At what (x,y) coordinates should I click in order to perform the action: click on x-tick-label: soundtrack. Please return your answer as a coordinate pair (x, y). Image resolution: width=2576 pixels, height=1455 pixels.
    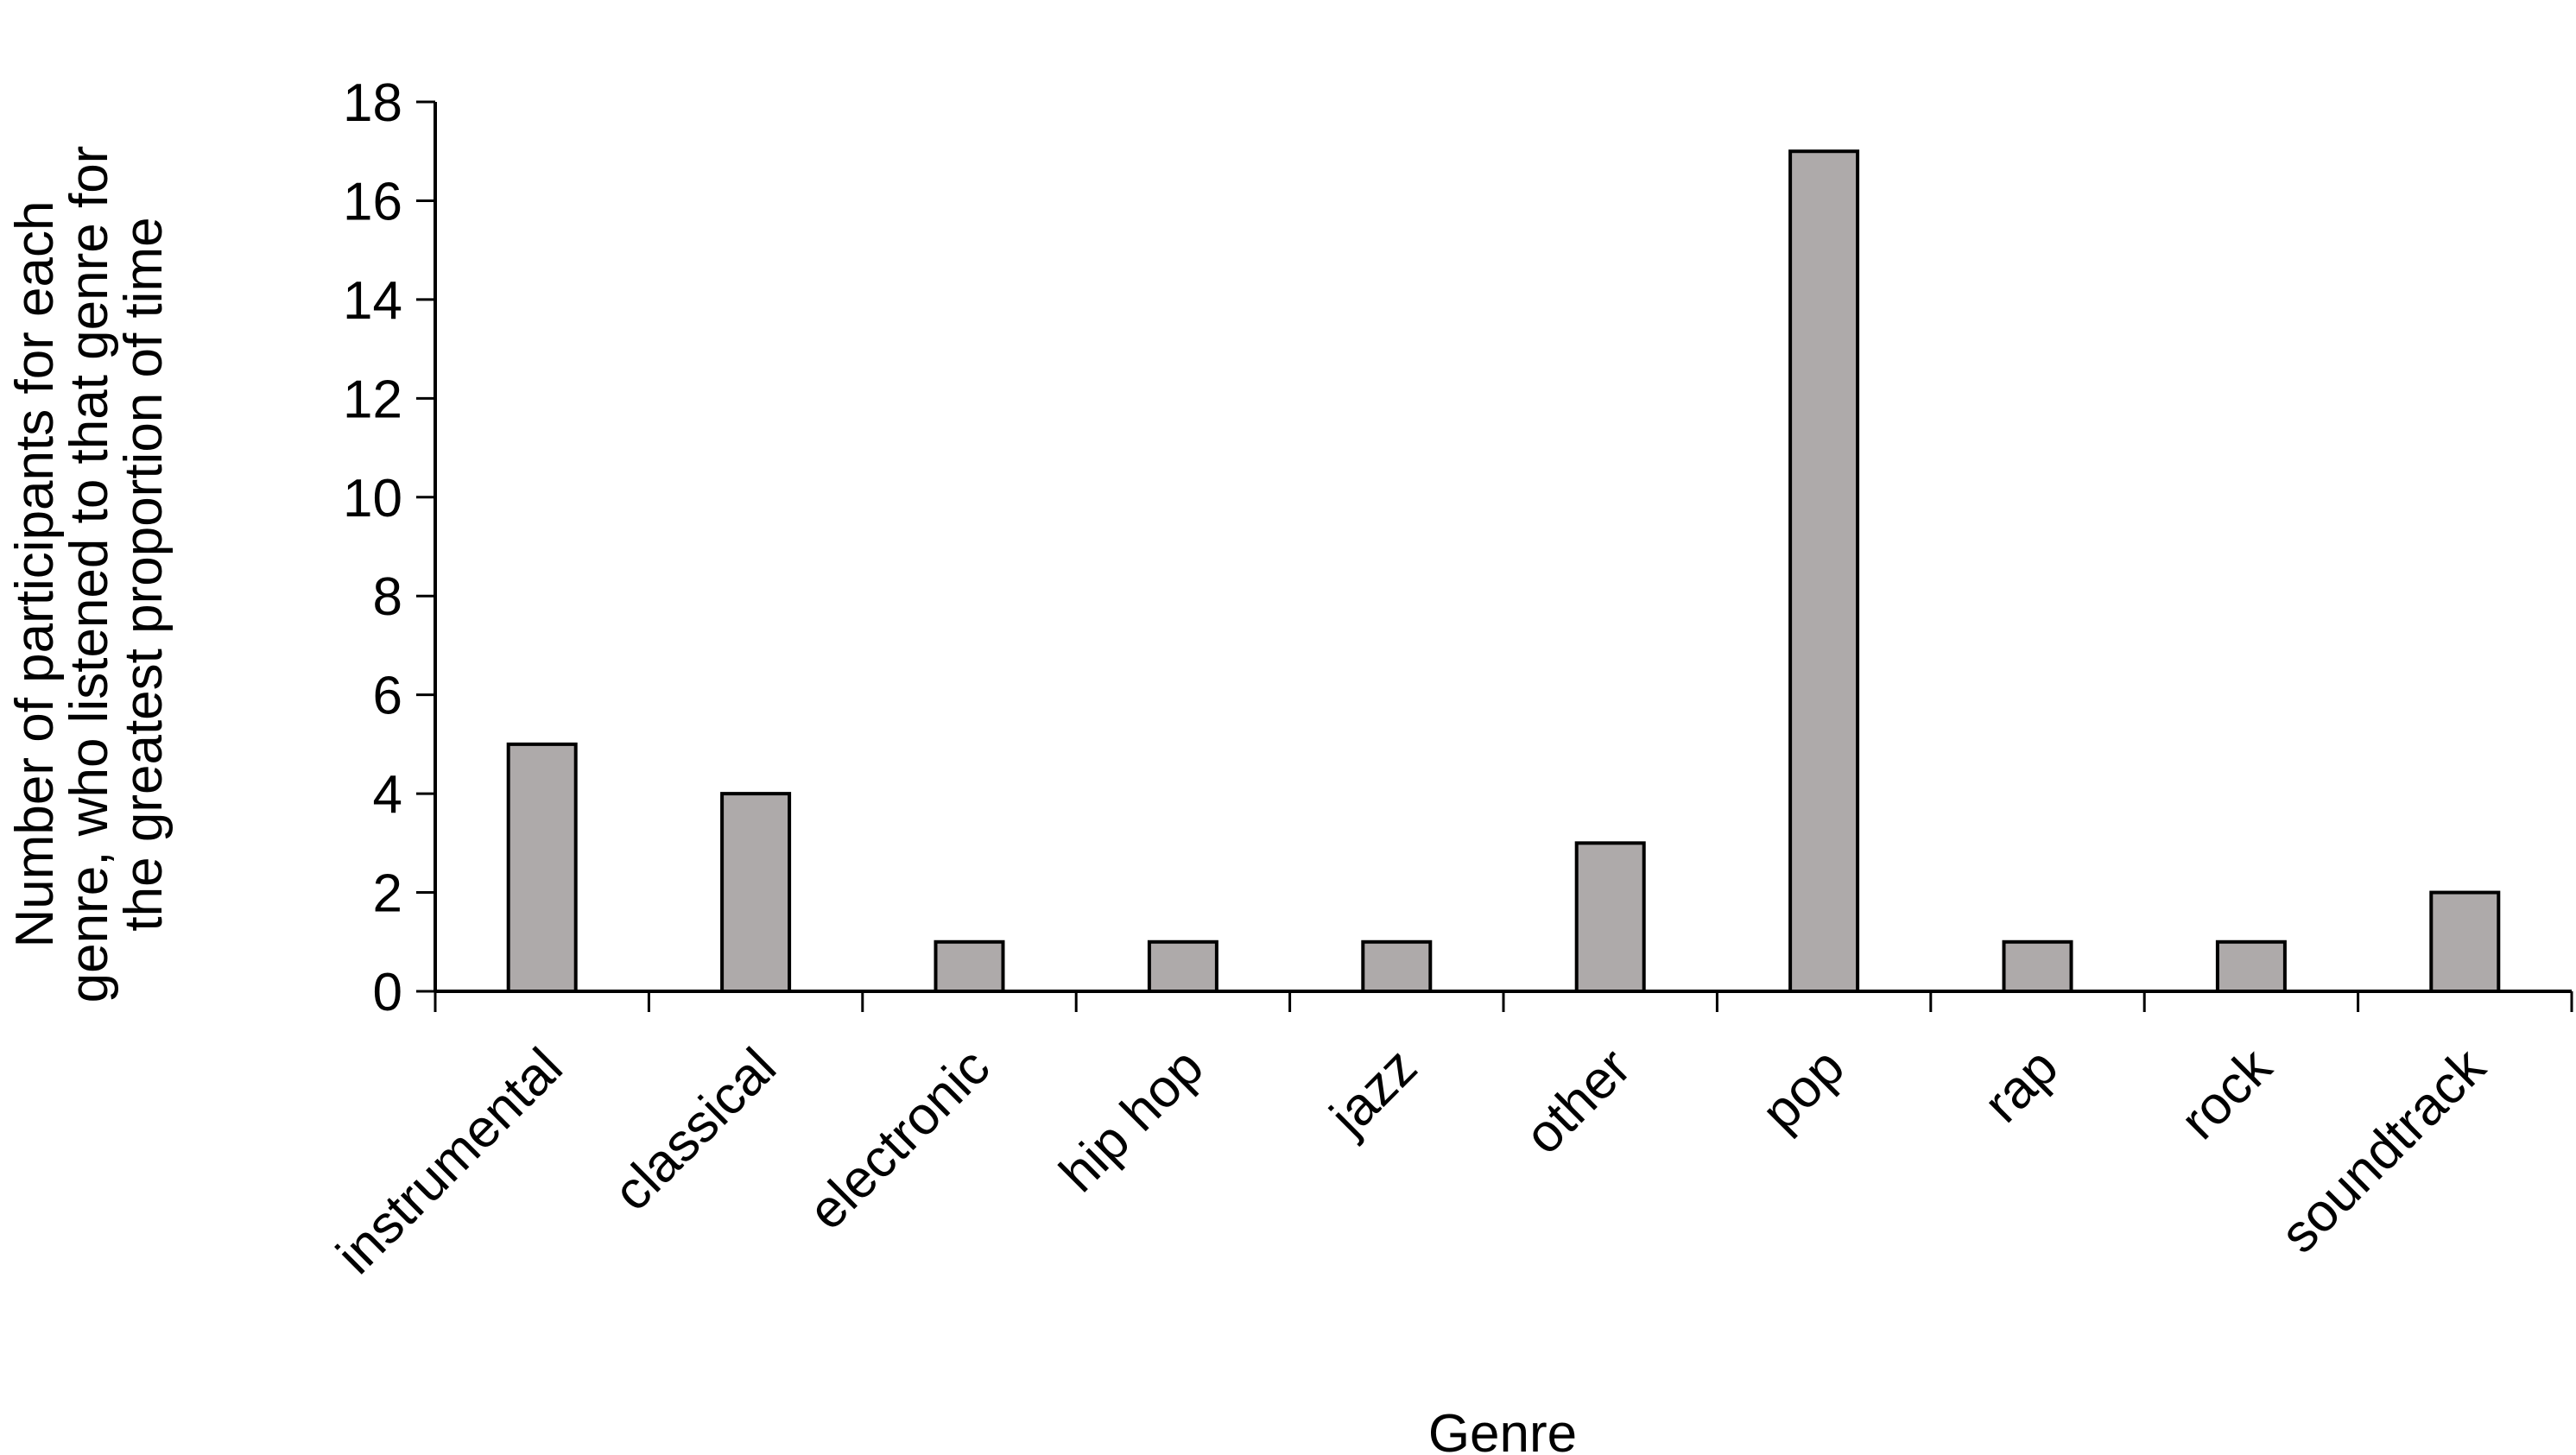
    Looking at the image, I should click on (2383, 1150).